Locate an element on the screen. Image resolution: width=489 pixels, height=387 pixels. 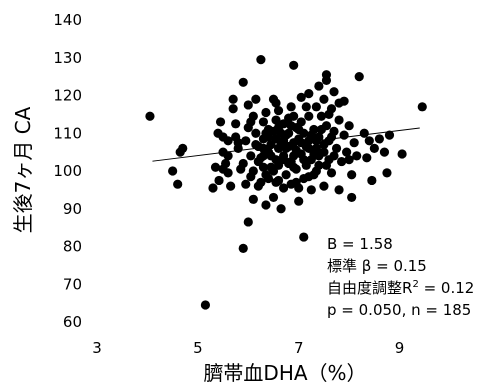
x-tick-label: 9 is located at coordinates (400, 348).